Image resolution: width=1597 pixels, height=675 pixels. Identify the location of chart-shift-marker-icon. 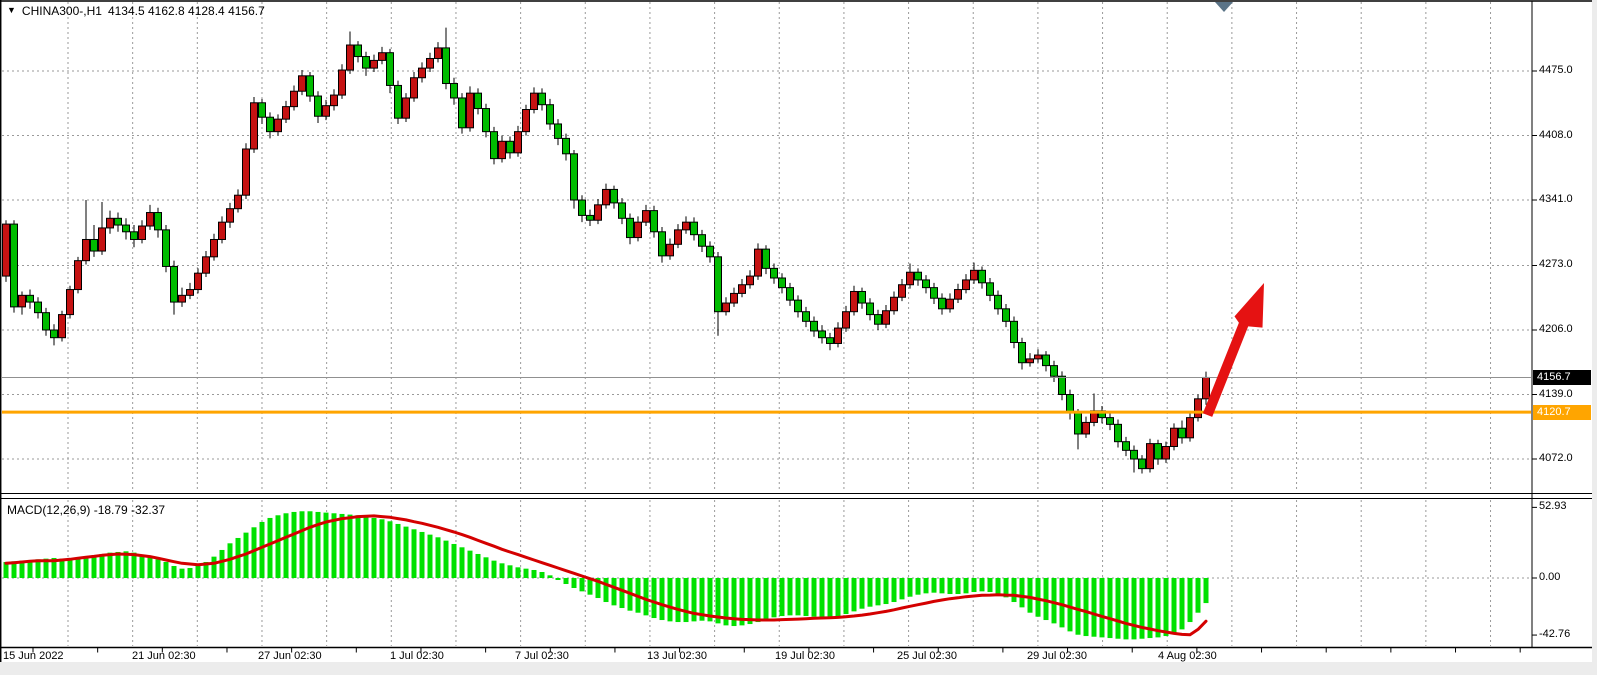
(1224, 7).